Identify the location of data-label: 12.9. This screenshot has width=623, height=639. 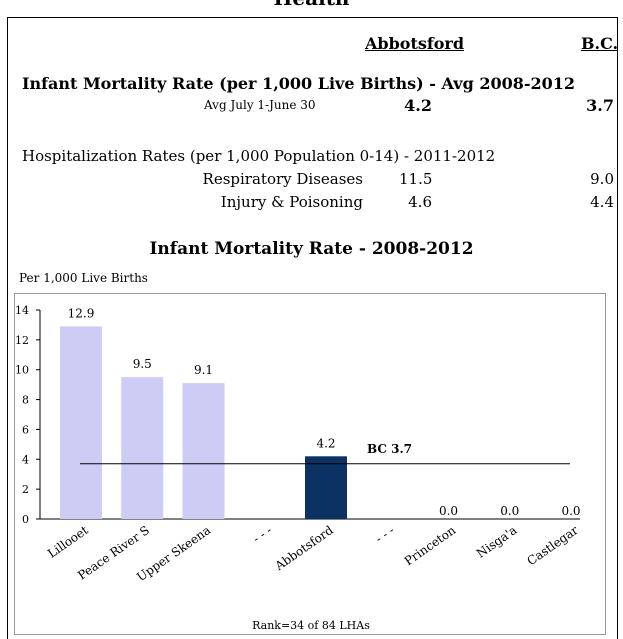
(81, 313).